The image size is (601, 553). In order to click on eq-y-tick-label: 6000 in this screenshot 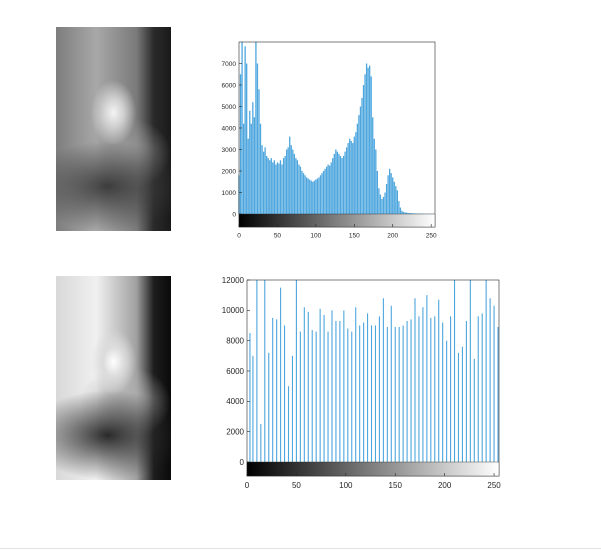, I will do `click(235, 371)`.